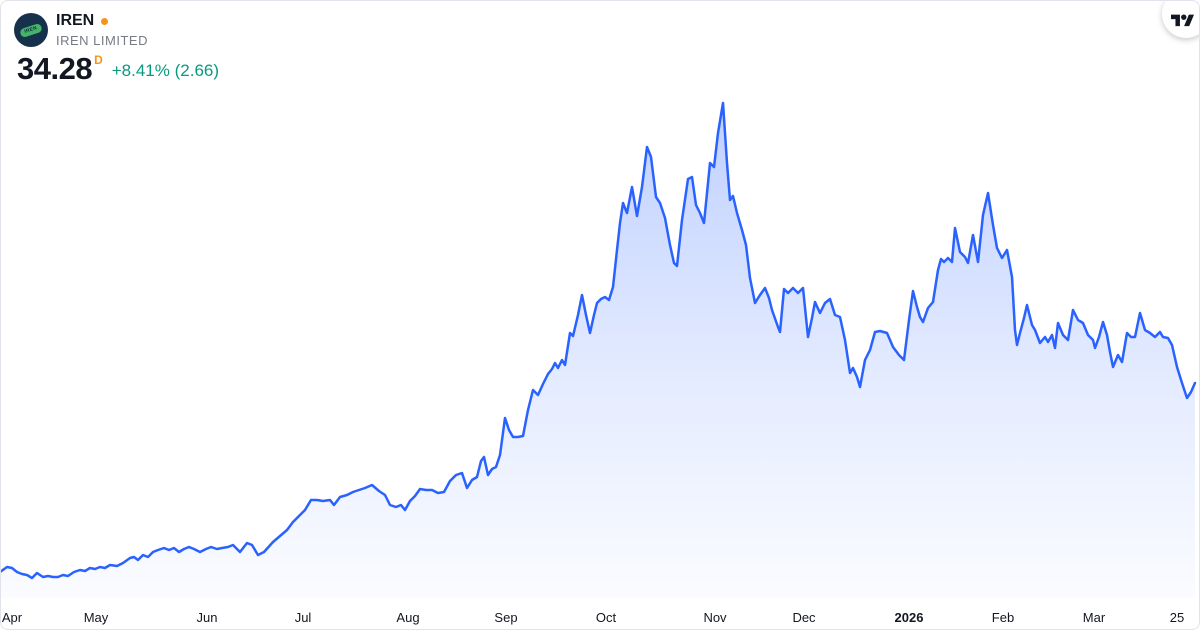 This screenshot has height=630, width=1200. I want to click on x-axis-label-25: 25, so click(1177, 617).